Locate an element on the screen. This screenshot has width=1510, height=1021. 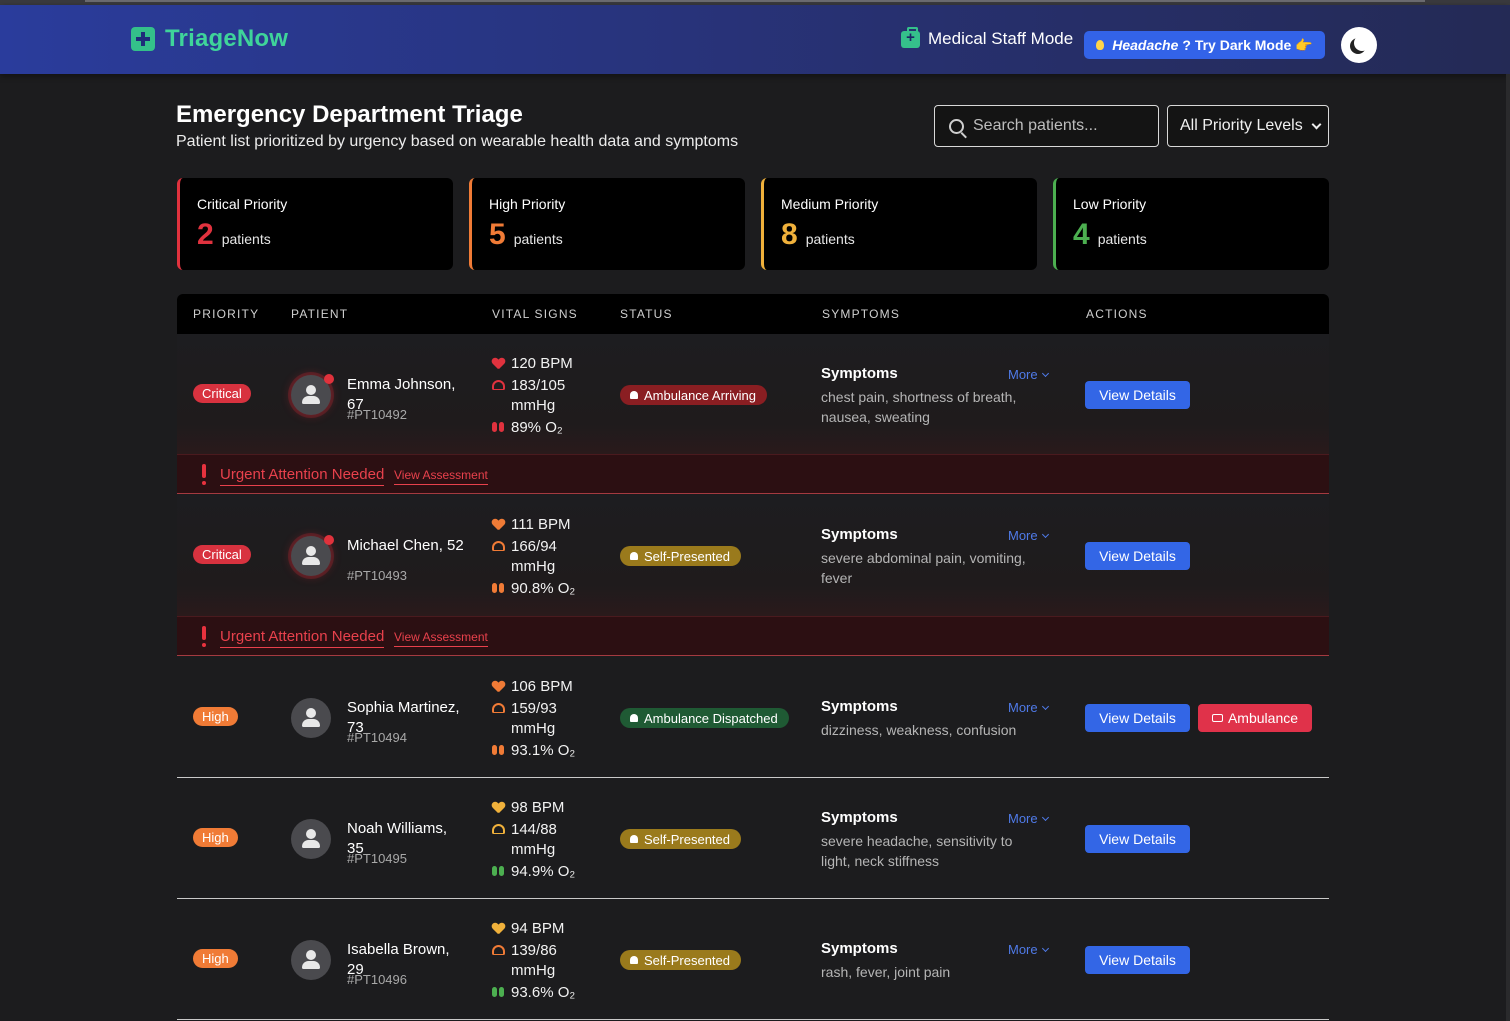
col-symptoms: SYMPTOMS is located at coordinates (861, 314).